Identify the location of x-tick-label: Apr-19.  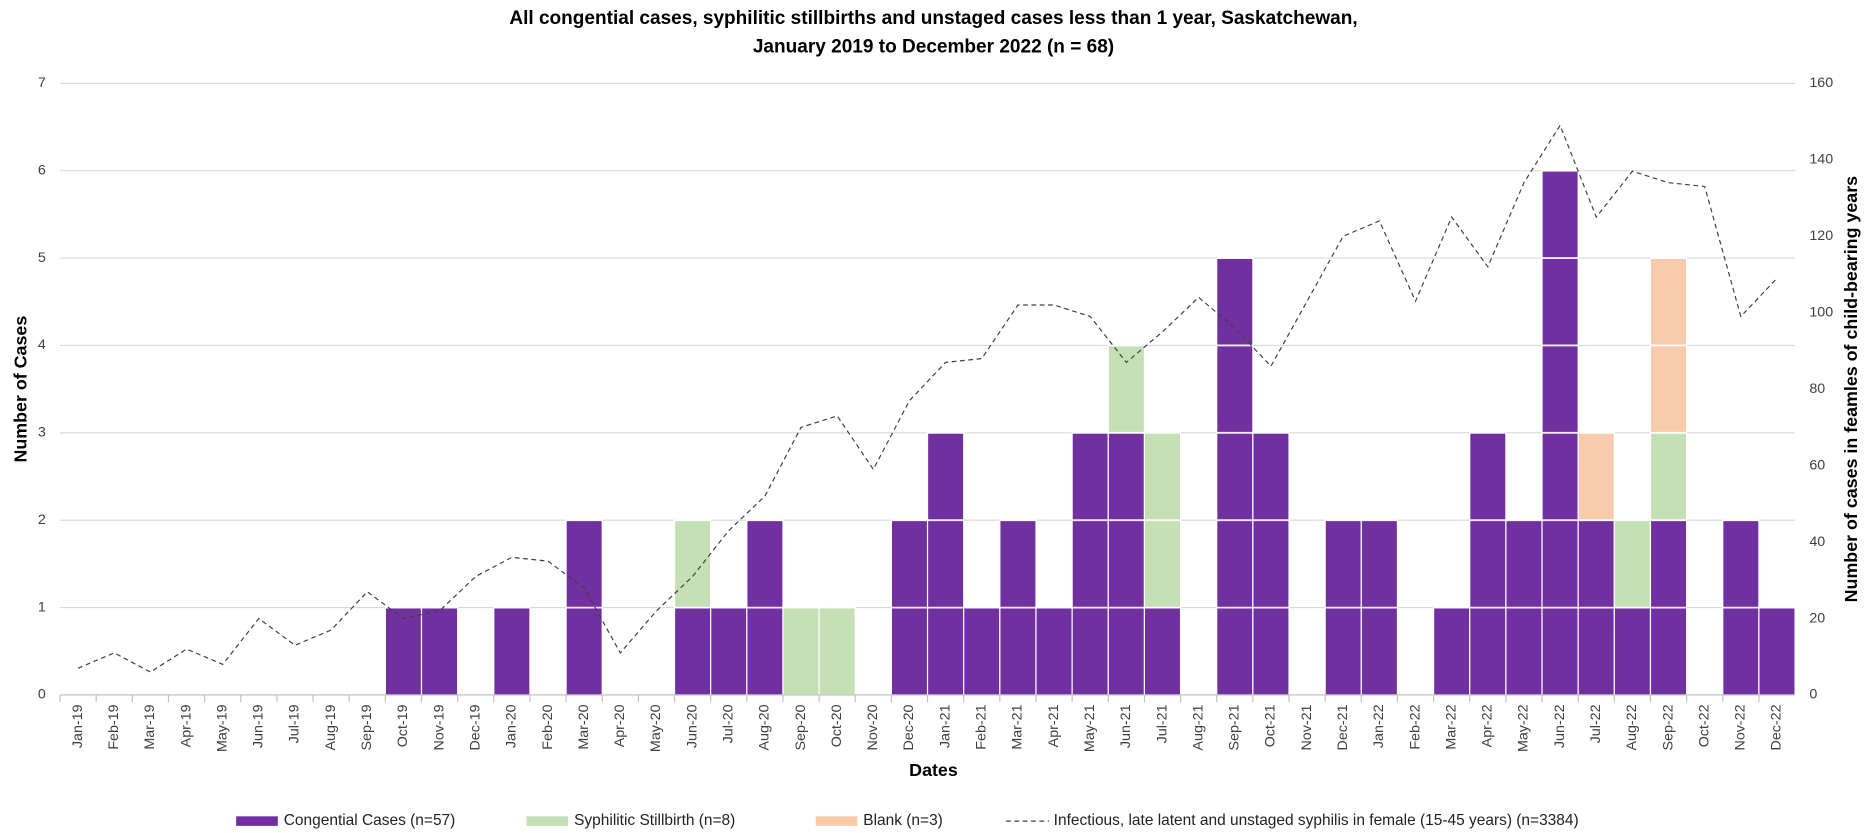
(186, 725).